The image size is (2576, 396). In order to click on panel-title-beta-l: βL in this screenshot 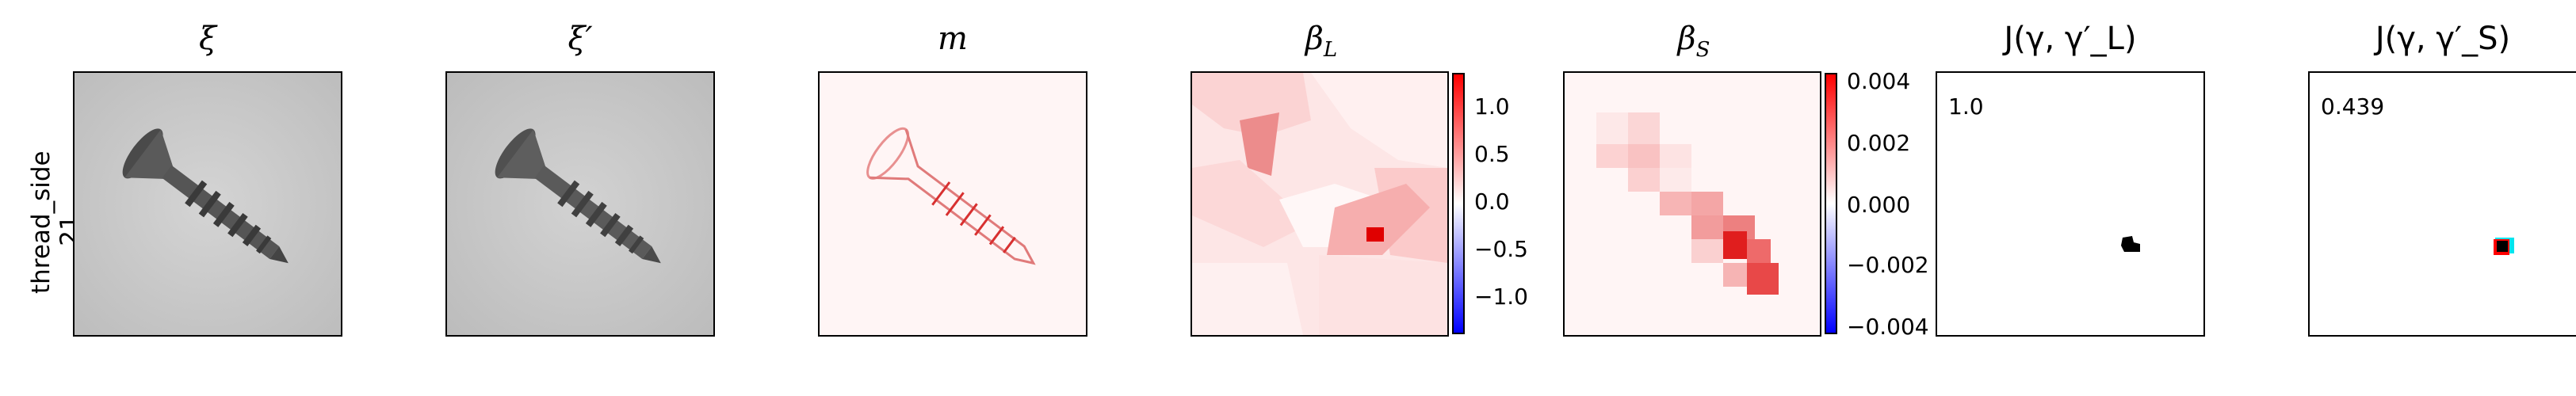, I will do `click(1321, 41)`.